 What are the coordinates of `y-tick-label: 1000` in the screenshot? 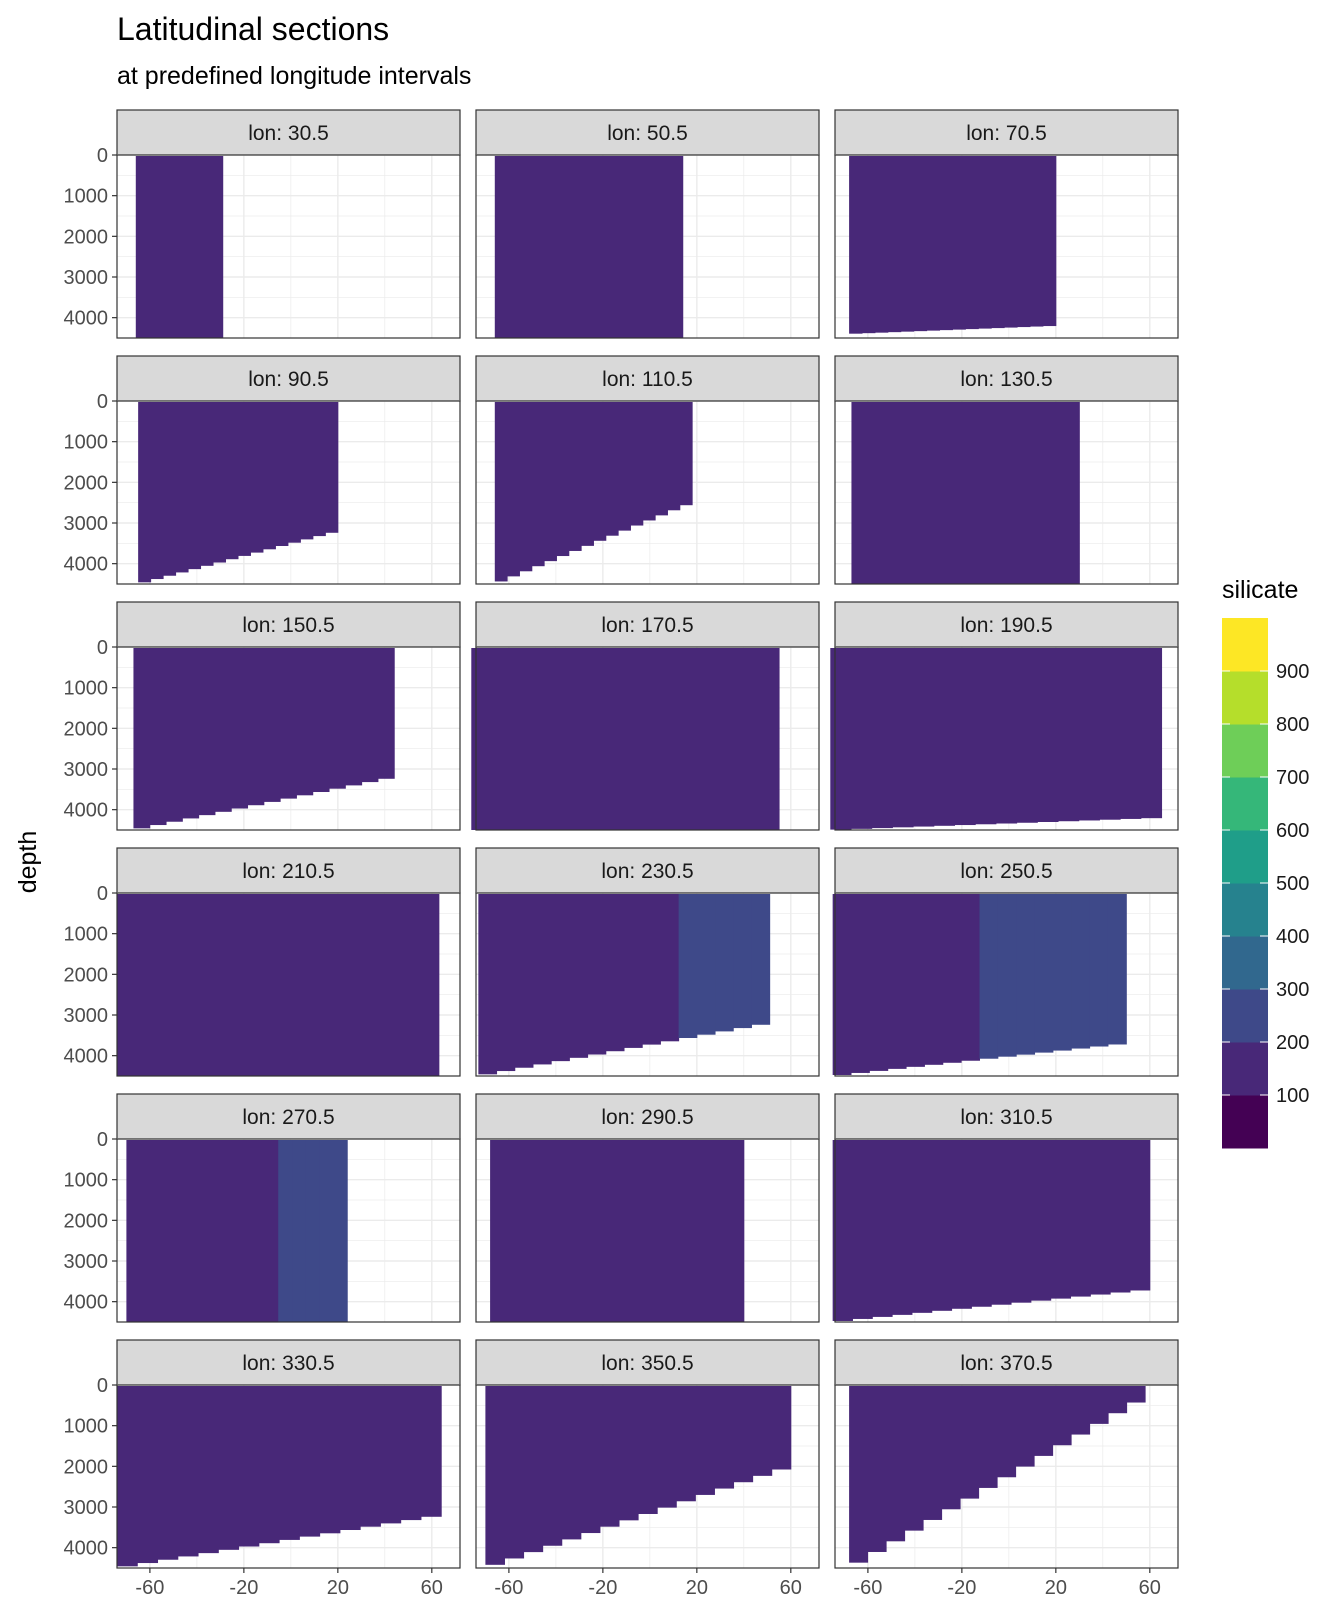 It's located at (86, 197).